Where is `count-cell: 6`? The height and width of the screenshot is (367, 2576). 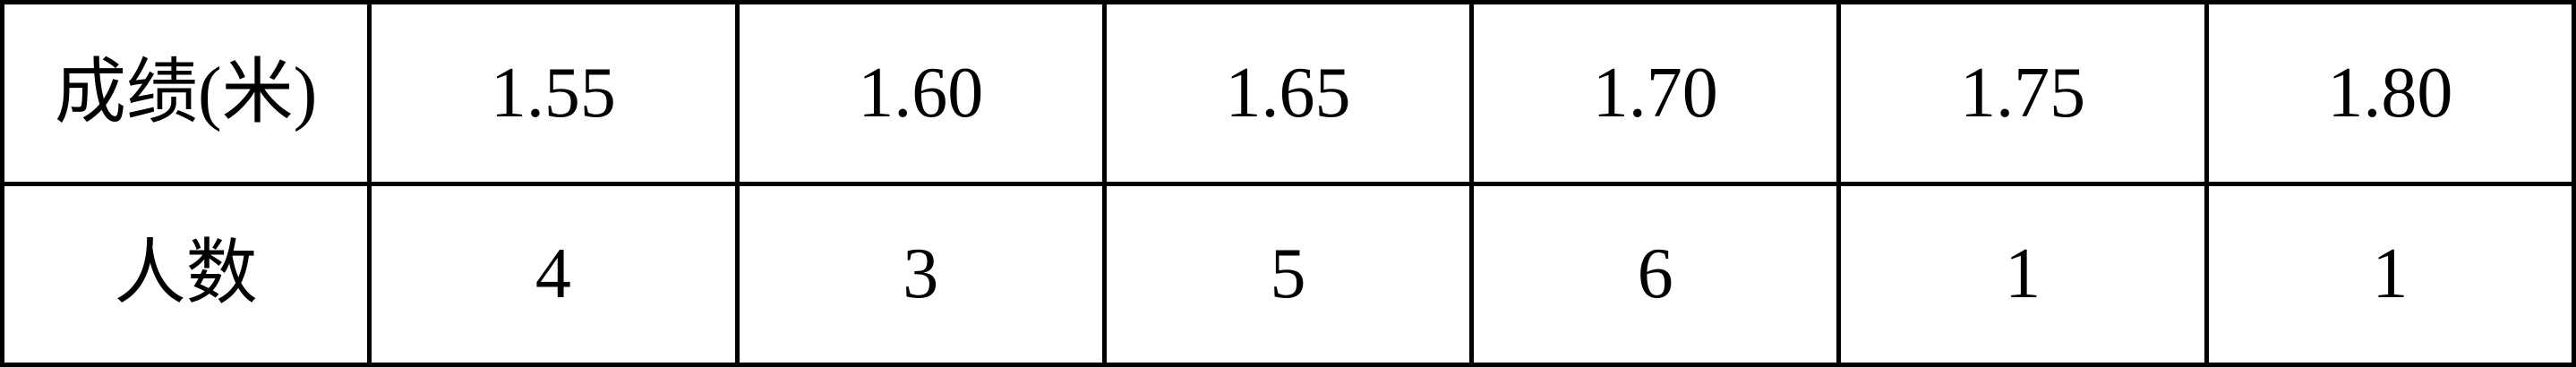
count-cell: 6 is located at coordinates (1655, 274).